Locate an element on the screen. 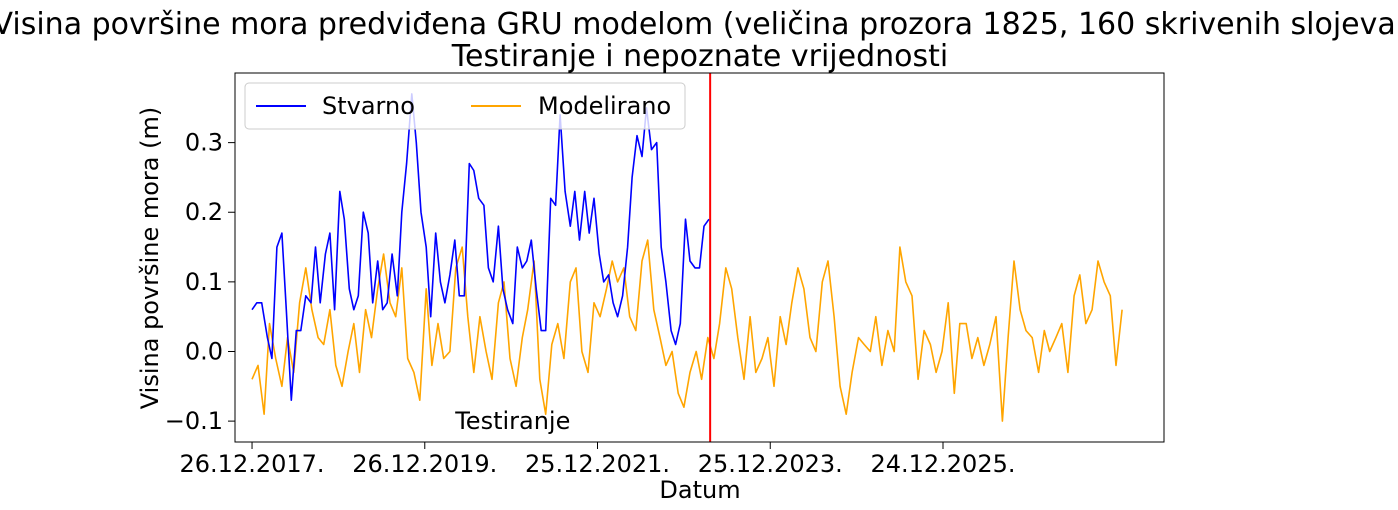  chart-subtitle: Testiranje i nepoznate vrijednosti is located at coordinates (699, 56).